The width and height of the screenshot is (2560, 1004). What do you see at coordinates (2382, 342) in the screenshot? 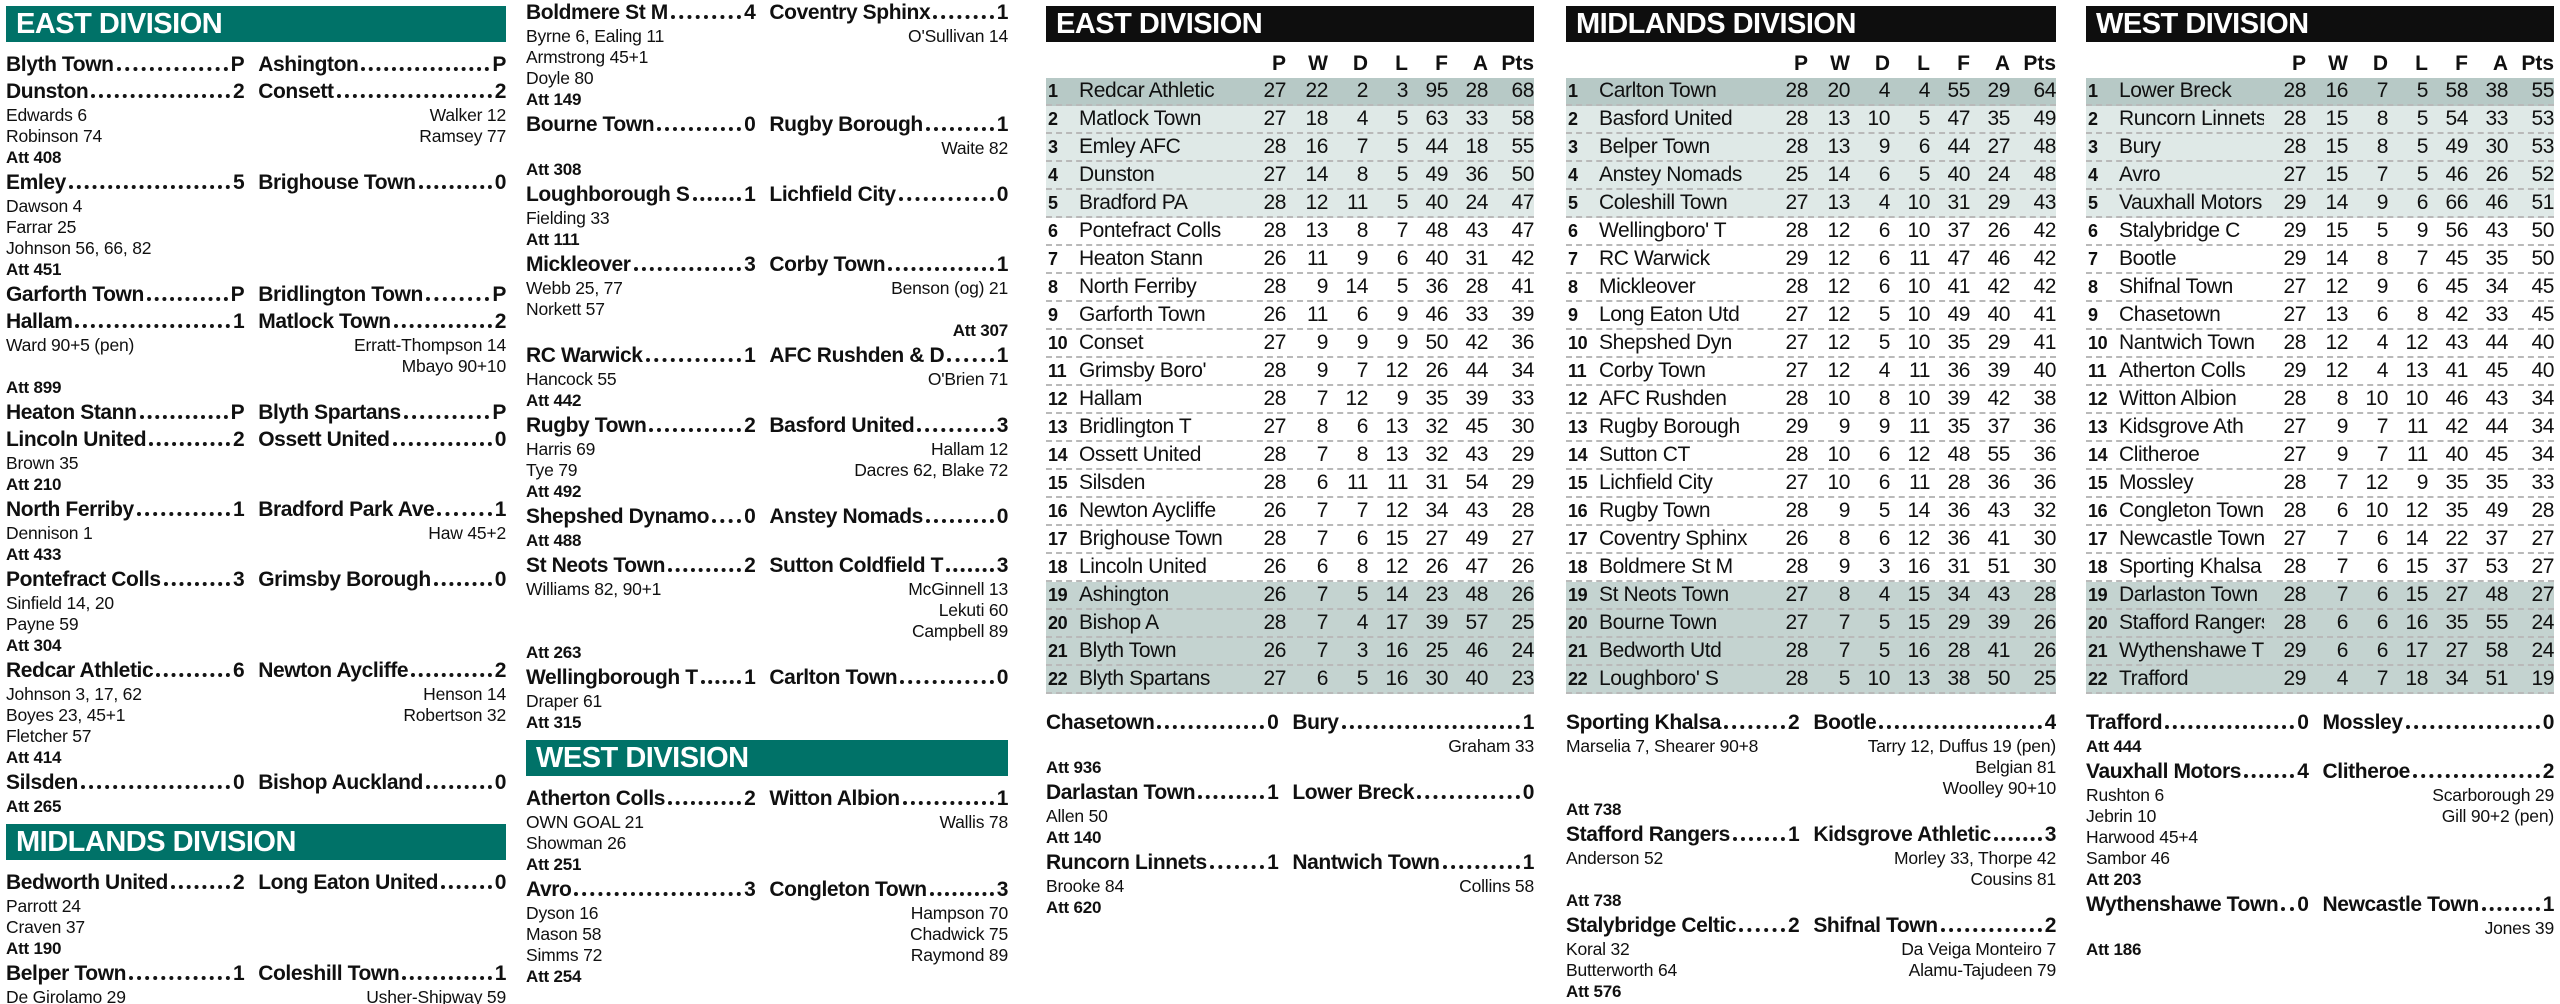
I see `stat-value: 4` at bounding box center [2382, 342].